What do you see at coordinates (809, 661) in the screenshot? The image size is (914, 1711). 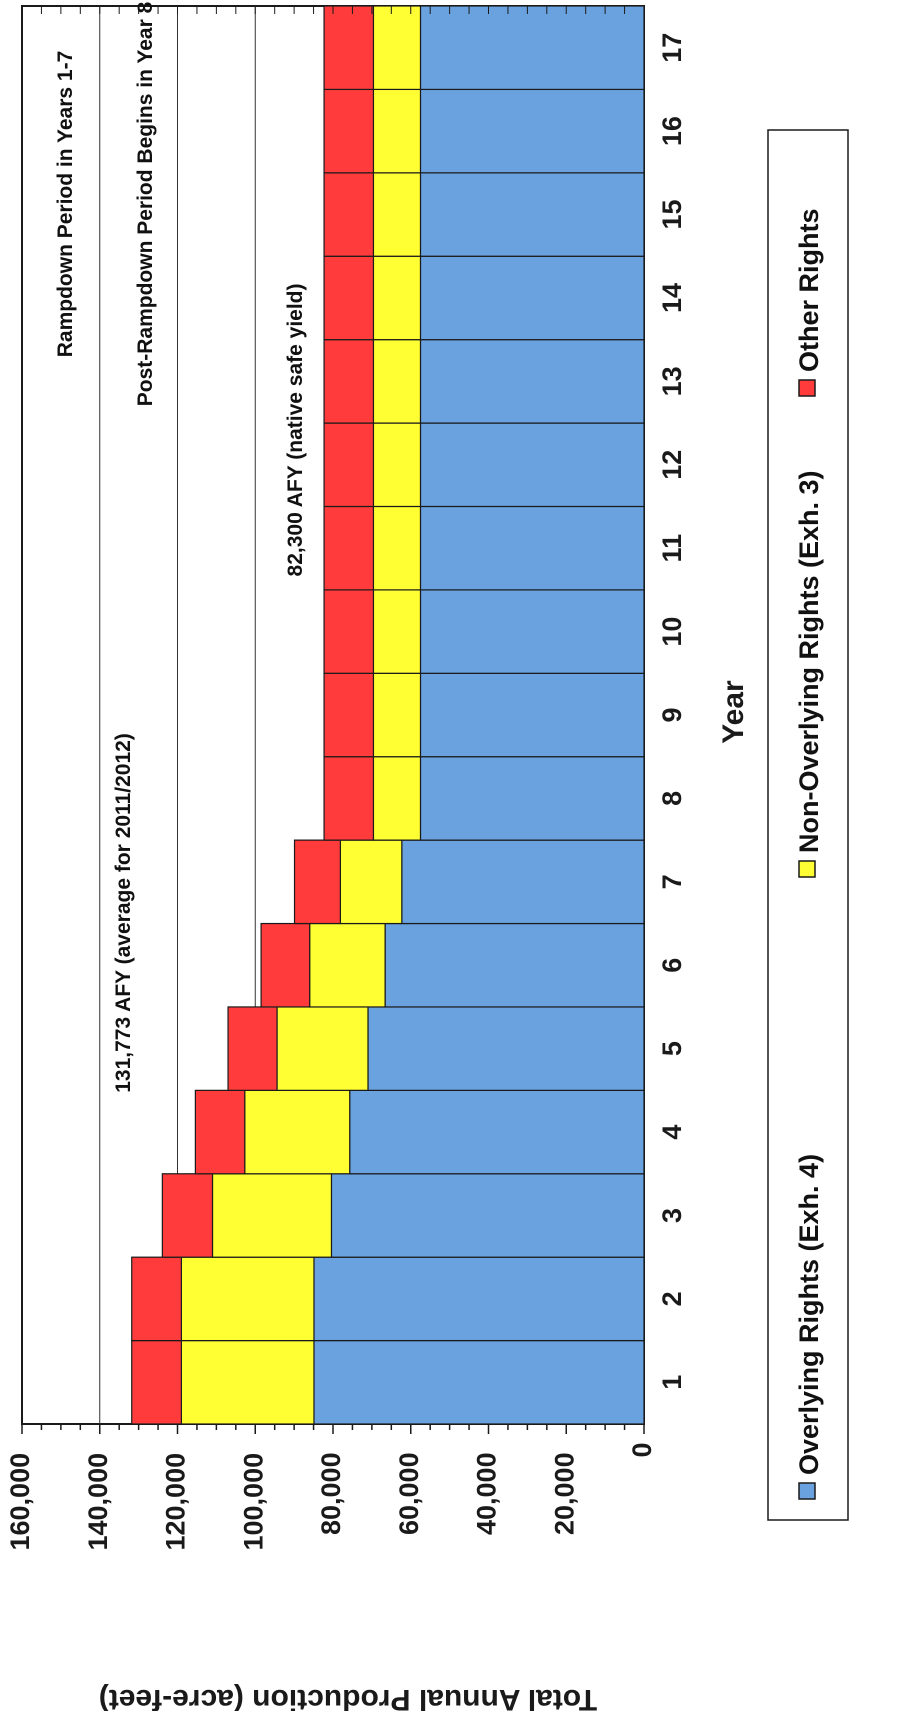 I see `legend-label-non-overlying: Non-Overlying Rights (Exh. 3)` at bounding box center [809, 661].